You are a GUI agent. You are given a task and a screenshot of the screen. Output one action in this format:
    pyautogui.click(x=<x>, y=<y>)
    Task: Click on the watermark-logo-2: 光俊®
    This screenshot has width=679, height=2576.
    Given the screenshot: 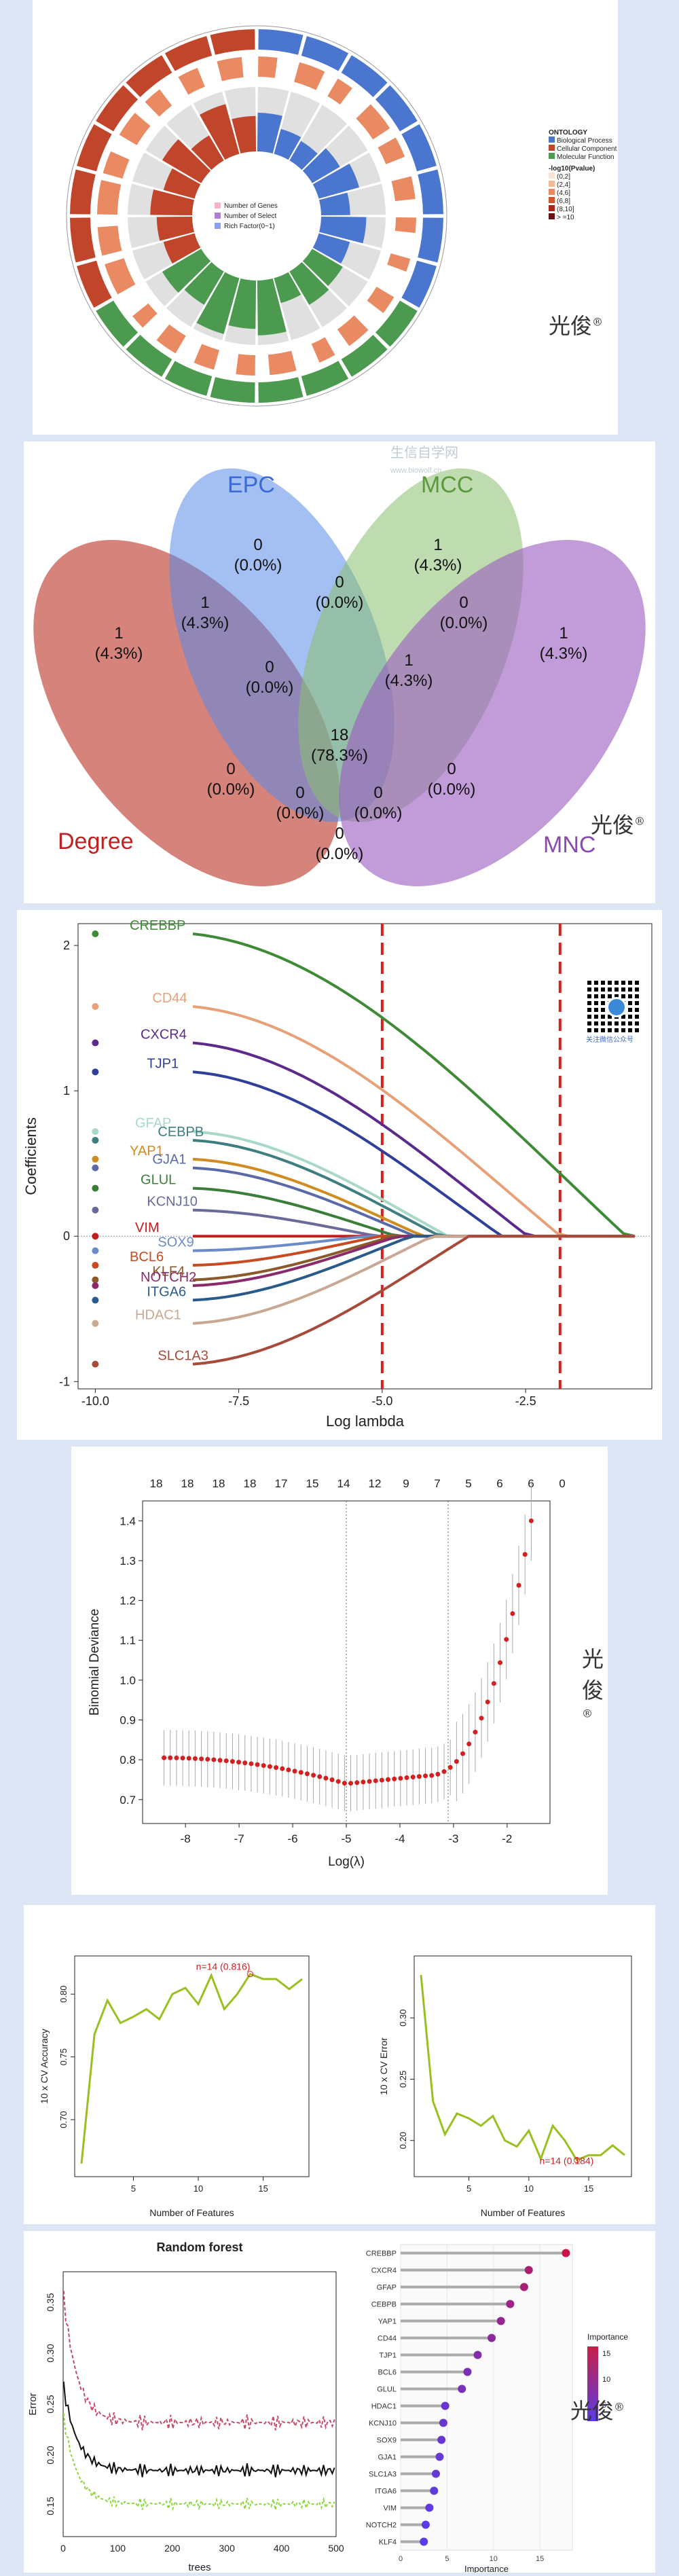 What is the action you would take?
    pyautogui.click(x=619, y=825)
    